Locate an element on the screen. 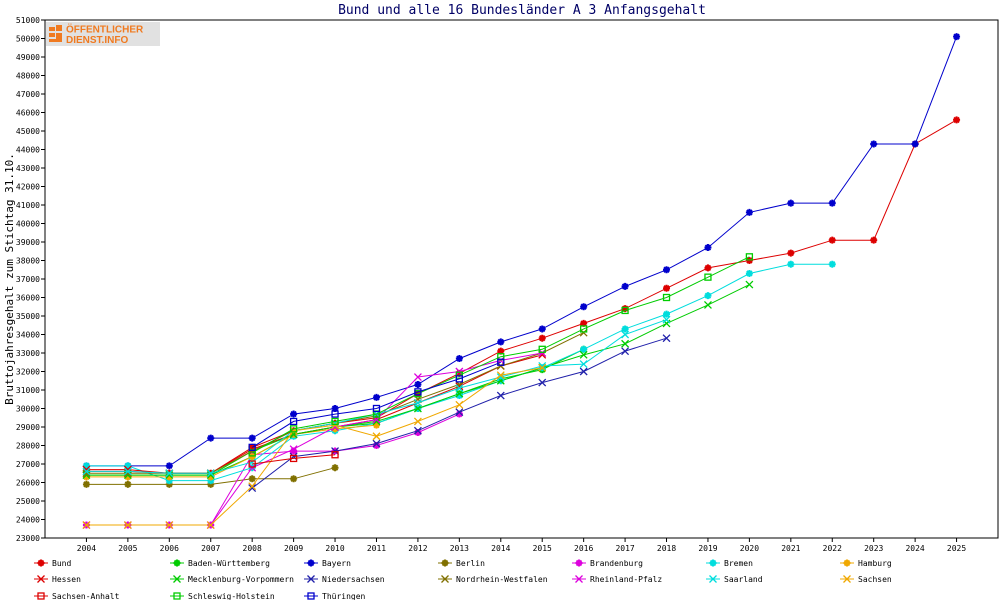 This screenshot has width=1000, height=600. legend-label: Saarland is located at coordinates (743, 579).